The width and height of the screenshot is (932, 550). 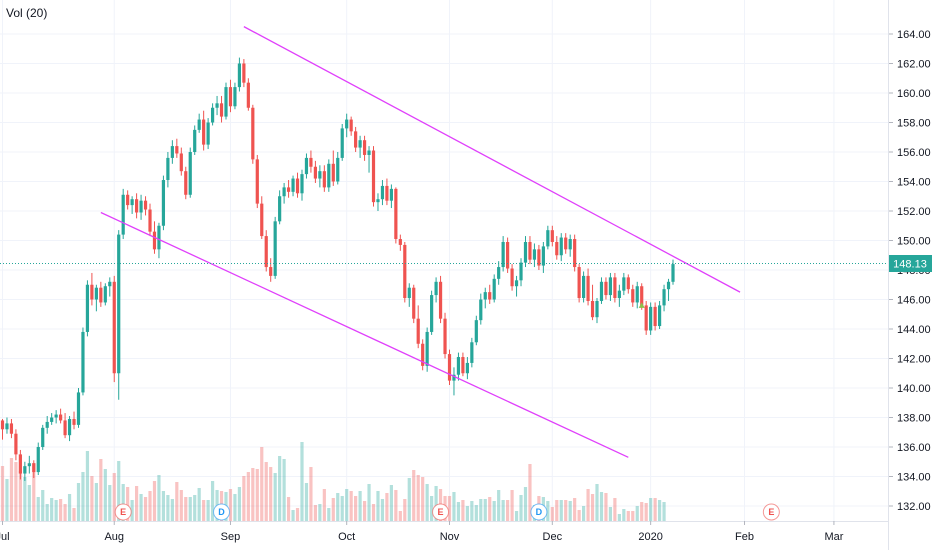 What do you see at coordinates (26, 13) in the screenshot?
I see `volume-indicator-label: Vol (20)` at bounding box center [26, 13].